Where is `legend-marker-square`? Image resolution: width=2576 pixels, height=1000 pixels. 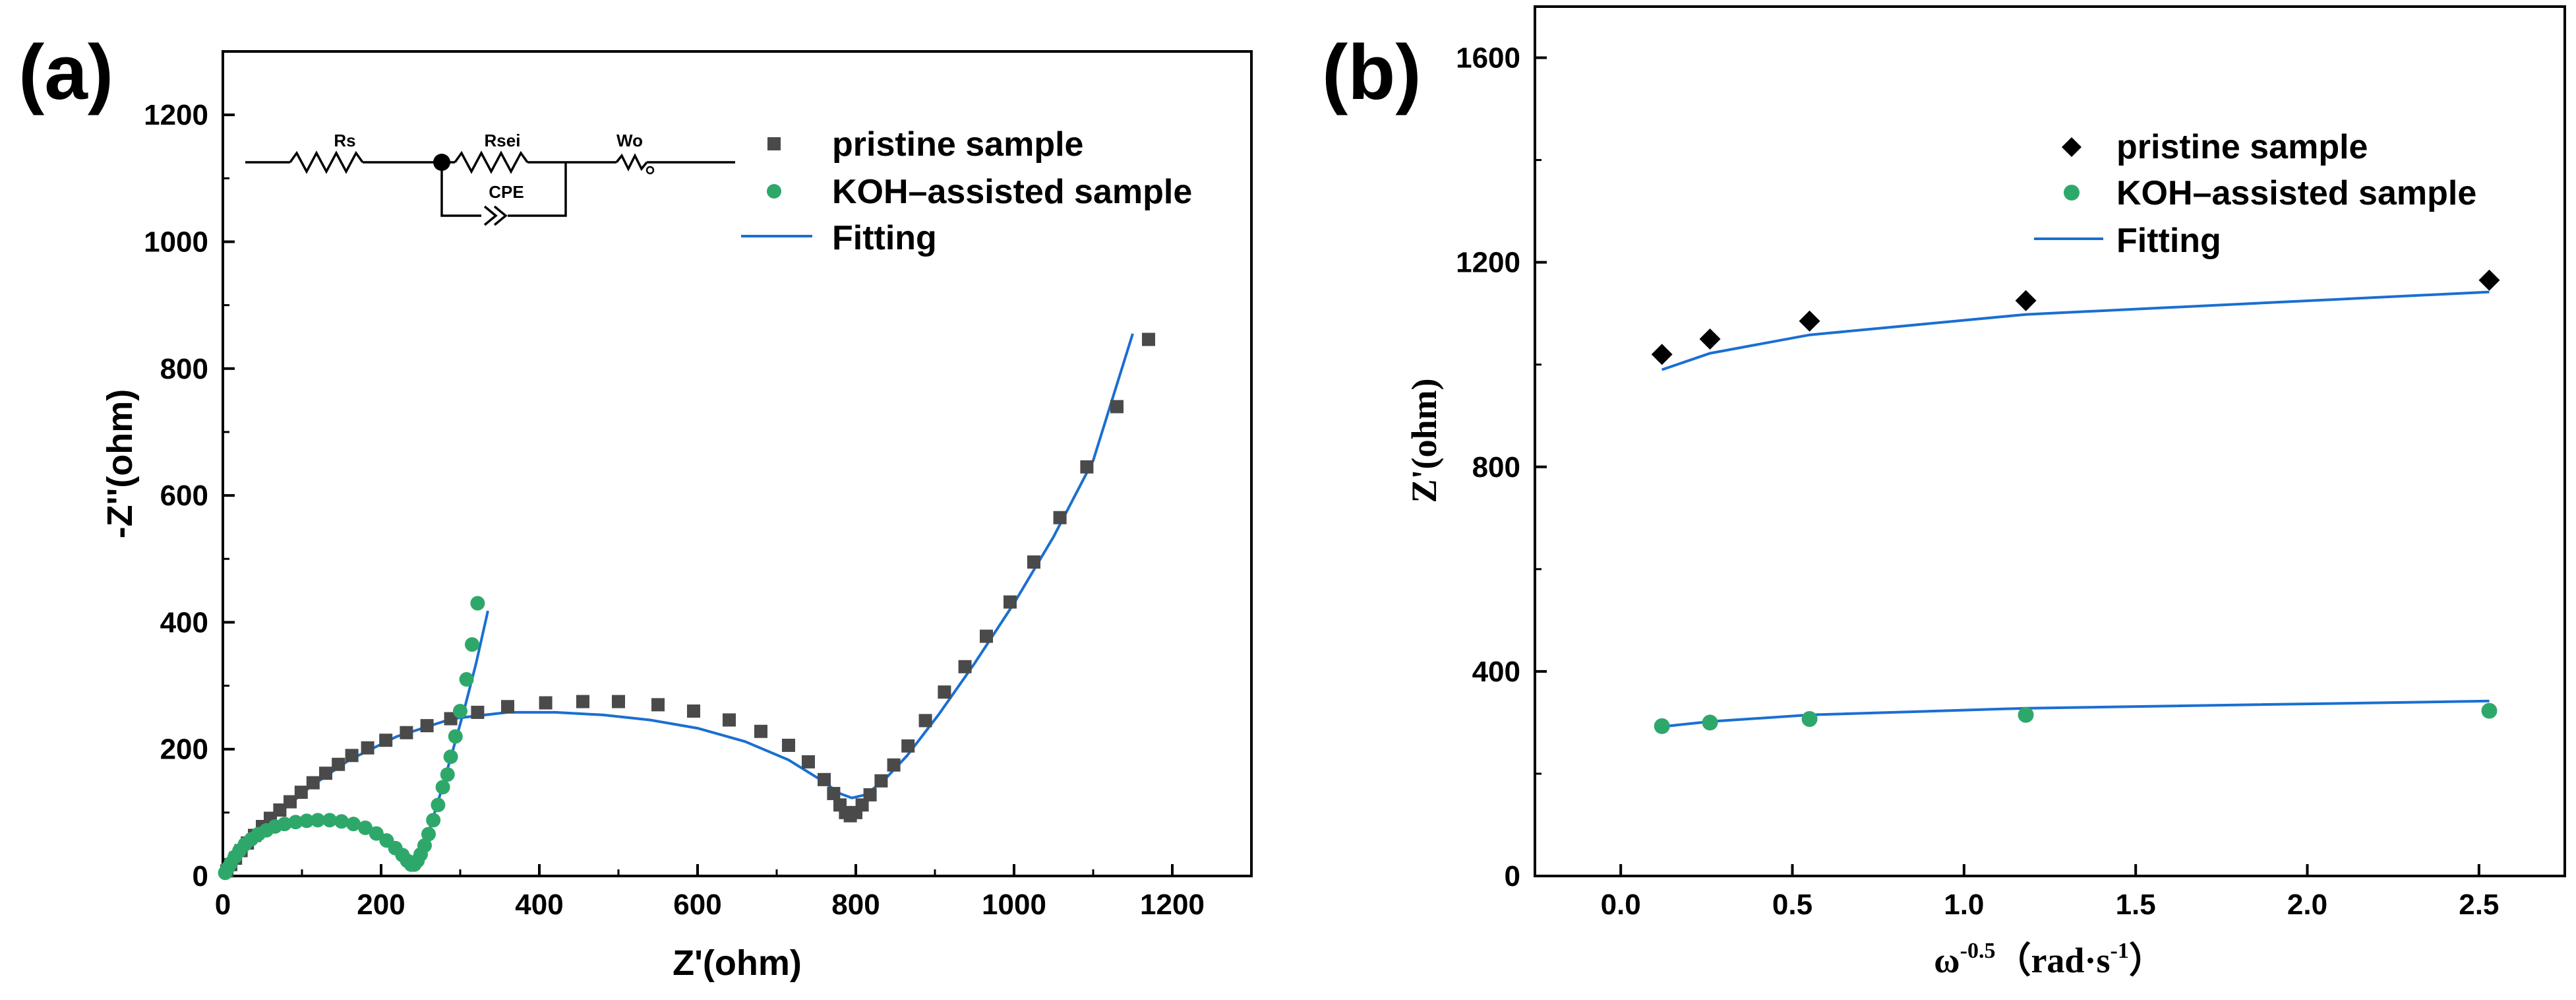
legend-marker-square is located at coordinates (774, 143).